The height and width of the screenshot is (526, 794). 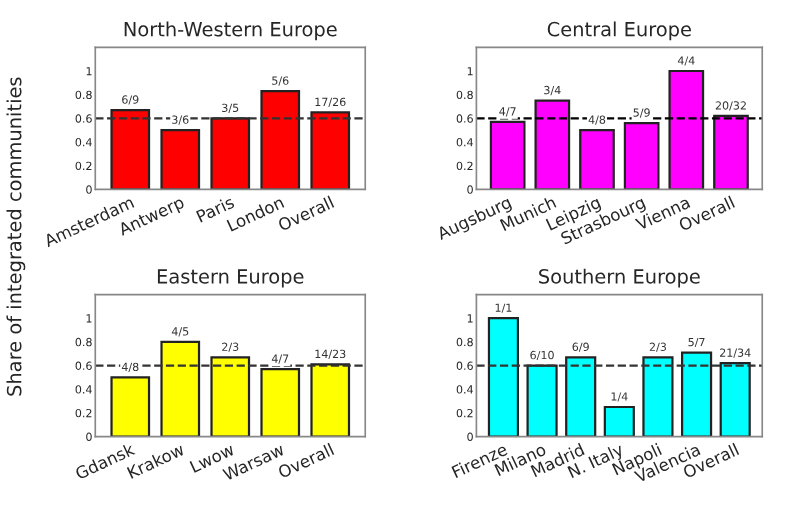 I want to click on chart-title: Central Europe, so click(x=619, y=31).